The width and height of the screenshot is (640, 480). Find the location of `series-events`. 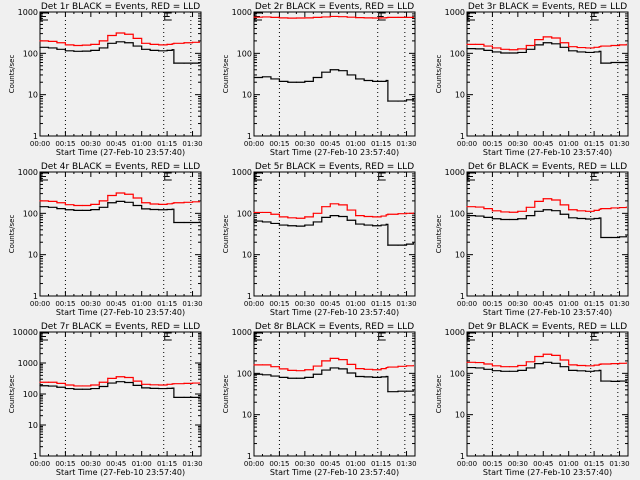

series-events is located at coordinates (547, 371).